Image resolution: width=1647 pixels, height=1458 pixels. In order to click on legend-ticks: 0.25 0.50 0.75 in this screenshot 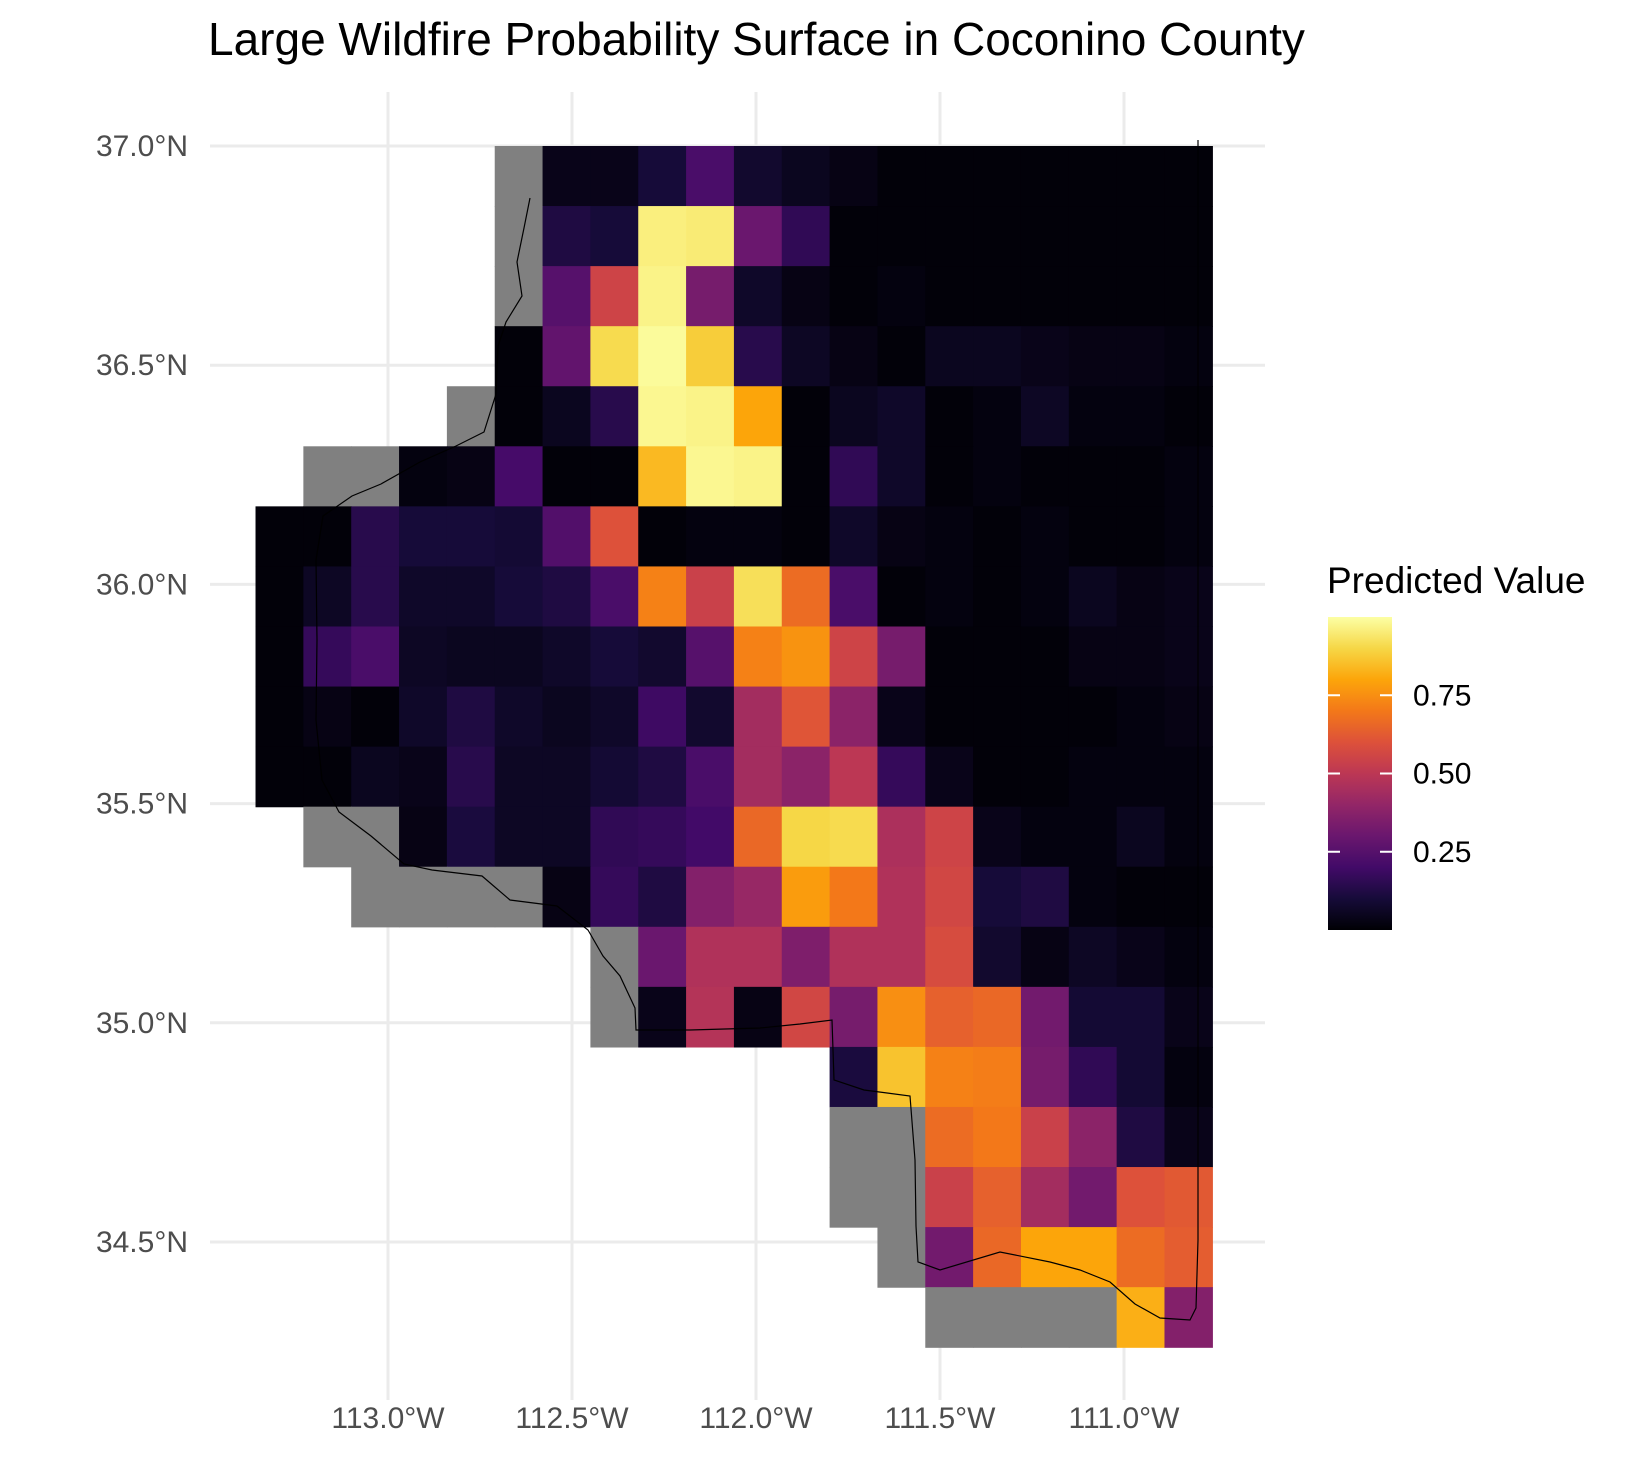, I will do `click(1399, 774)`.